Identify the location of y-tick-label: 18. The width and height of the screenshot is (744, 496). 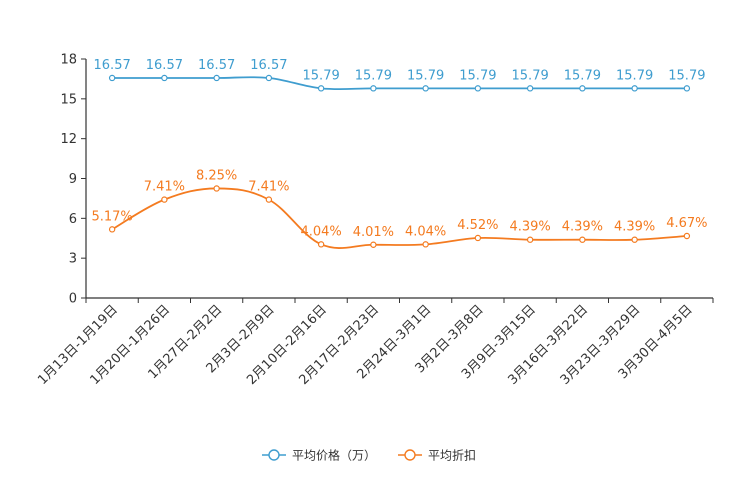
(68, 60).